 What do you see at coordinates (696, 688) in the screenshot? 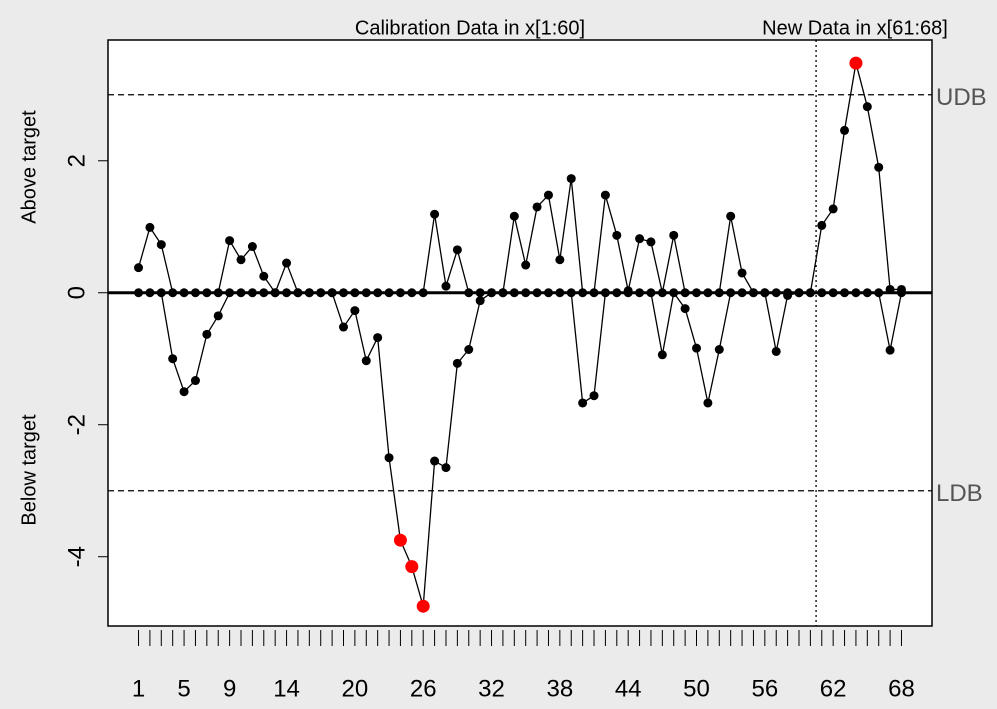
I see `x-tick-label: 50` at bounding box center [696, 688].